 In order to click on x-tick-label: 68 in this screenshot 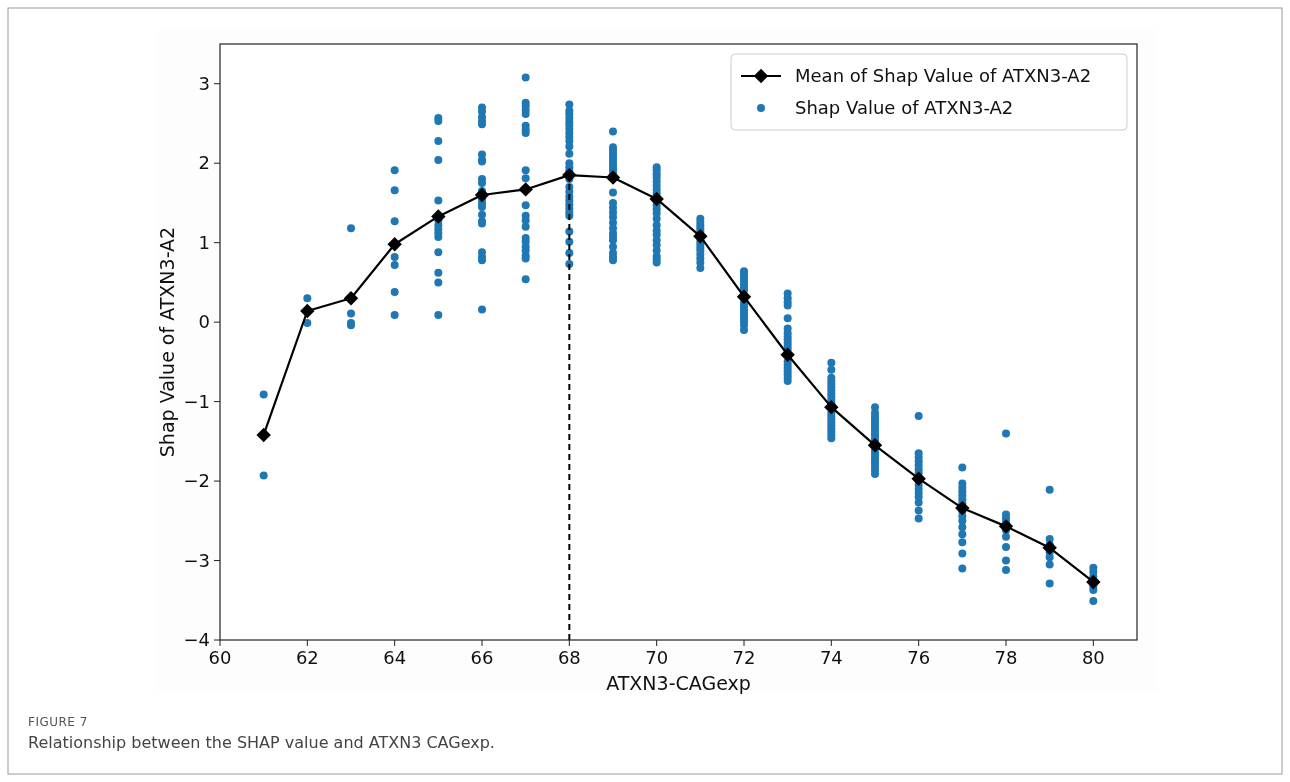, I will do `click(569, 657)`.